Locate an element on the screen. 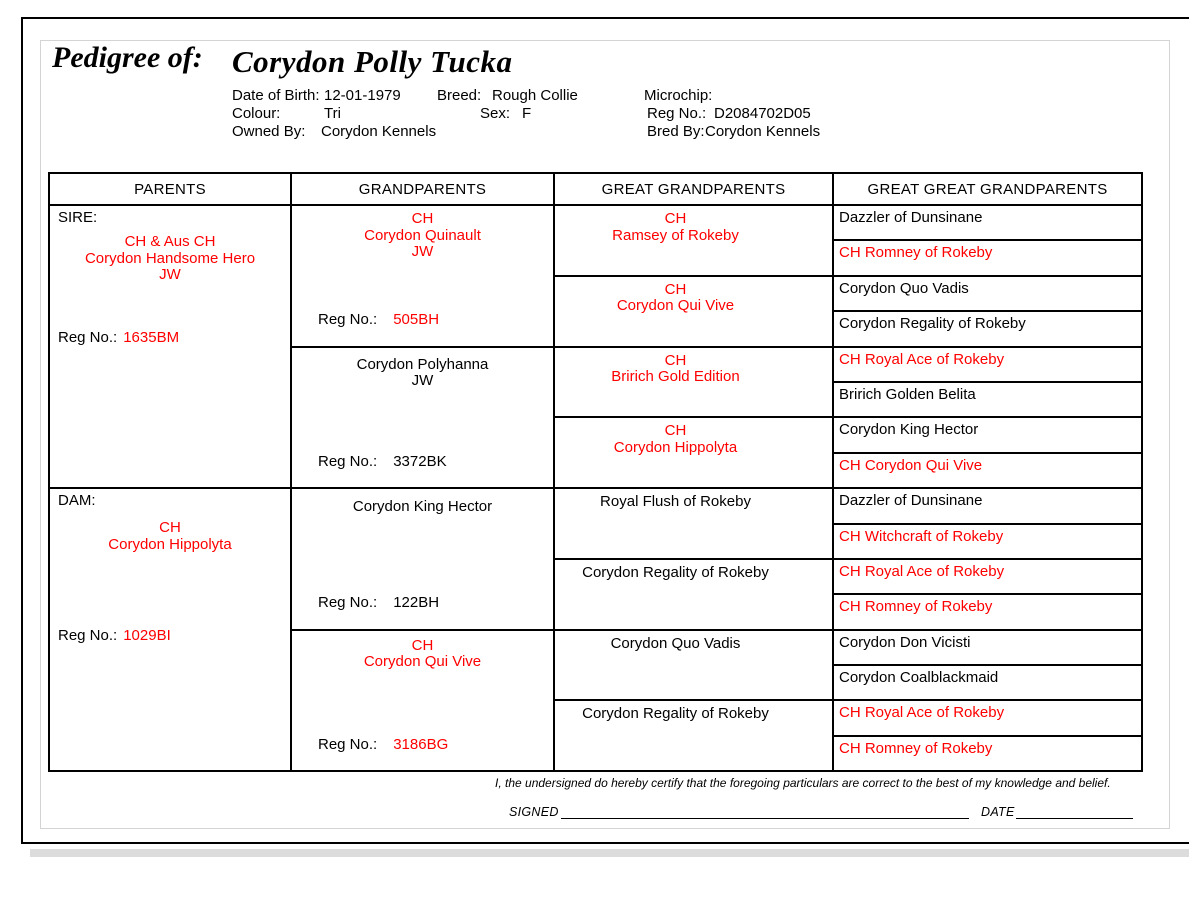 This screenshot has width=1189, height=917. reg-value: 3186BG is located at coordinates (421, 744).